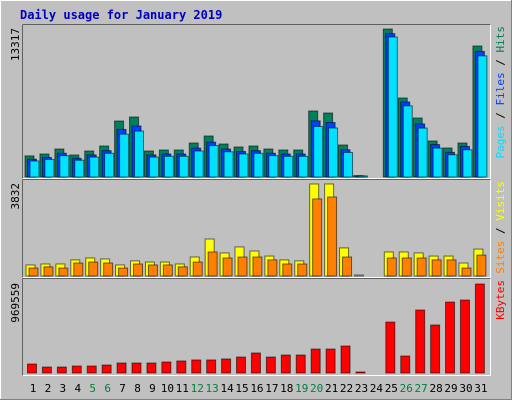 The width and height of the screenshot is (512, 400). Describe the element at coordinates (421, 388) in the screenshot. I see `x-tick-label: 27` at that location.